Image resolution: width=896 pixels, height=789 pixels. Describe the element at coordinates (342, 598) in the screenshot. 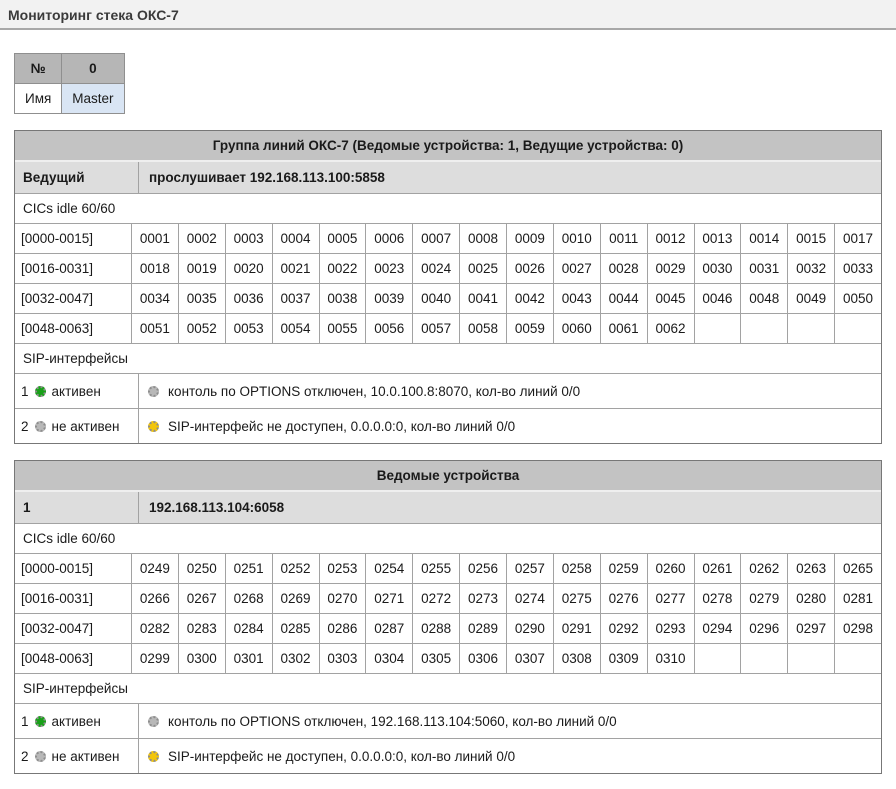

I see `cic-cell: 0270` at that location.